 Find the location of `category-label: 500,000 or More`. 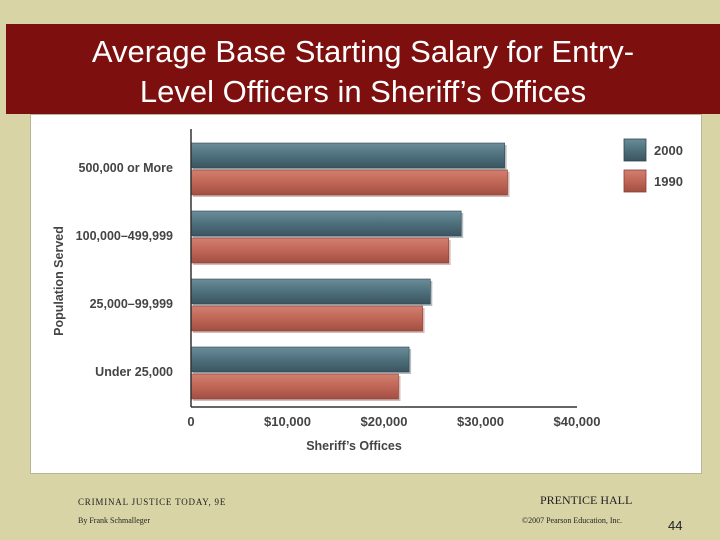

category-label: 500,000 or More is located at coordinates (126, 168).